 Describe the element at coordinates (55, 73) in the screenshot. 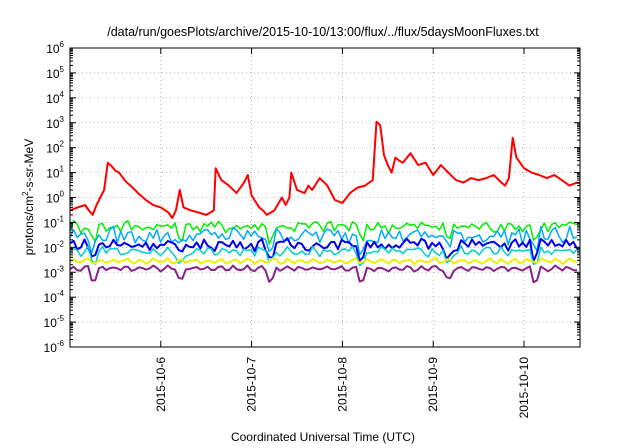

I see `y-tick-label: 10⁵` at that location.